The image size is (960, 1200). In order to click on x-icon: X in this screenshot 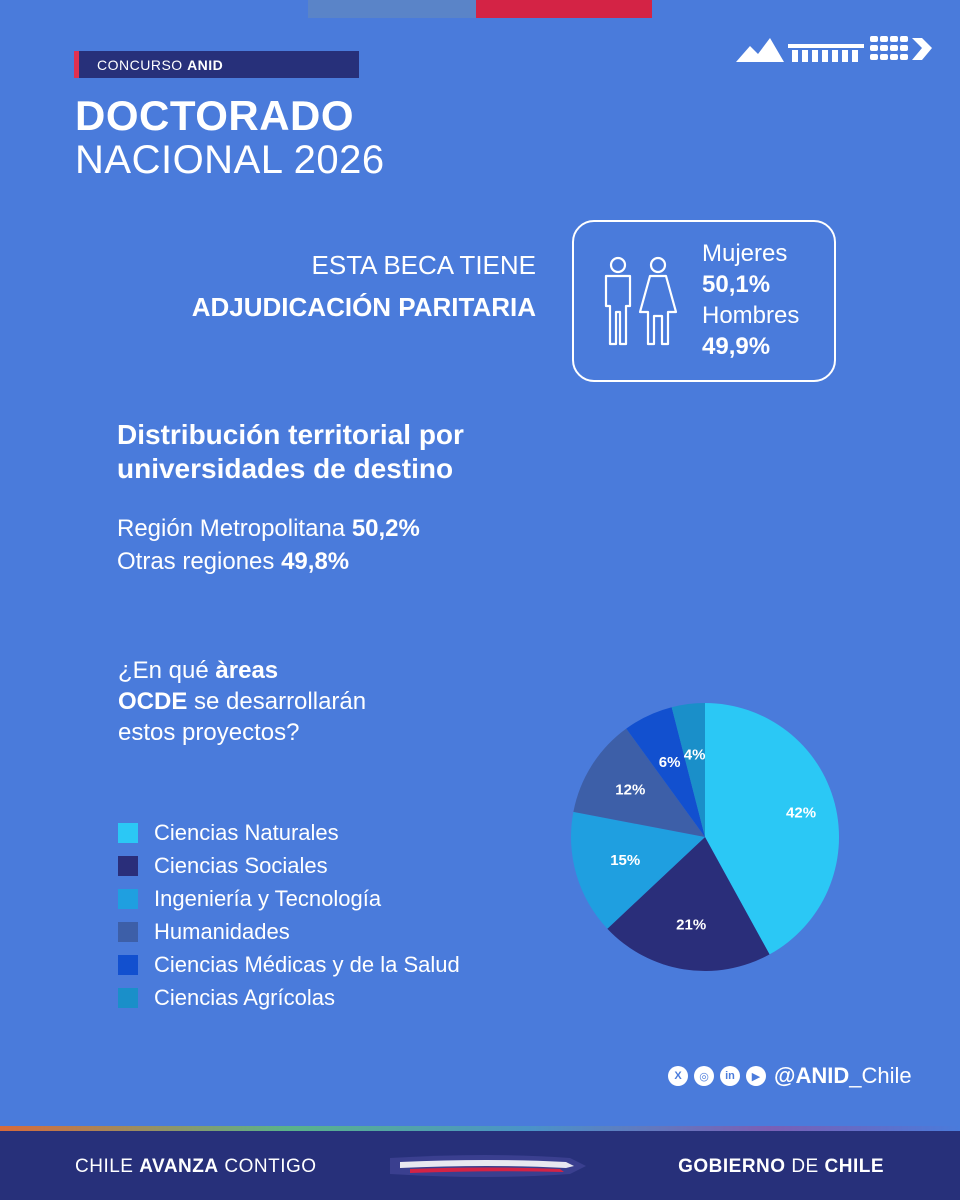, I will do `click(678, 1076)`.